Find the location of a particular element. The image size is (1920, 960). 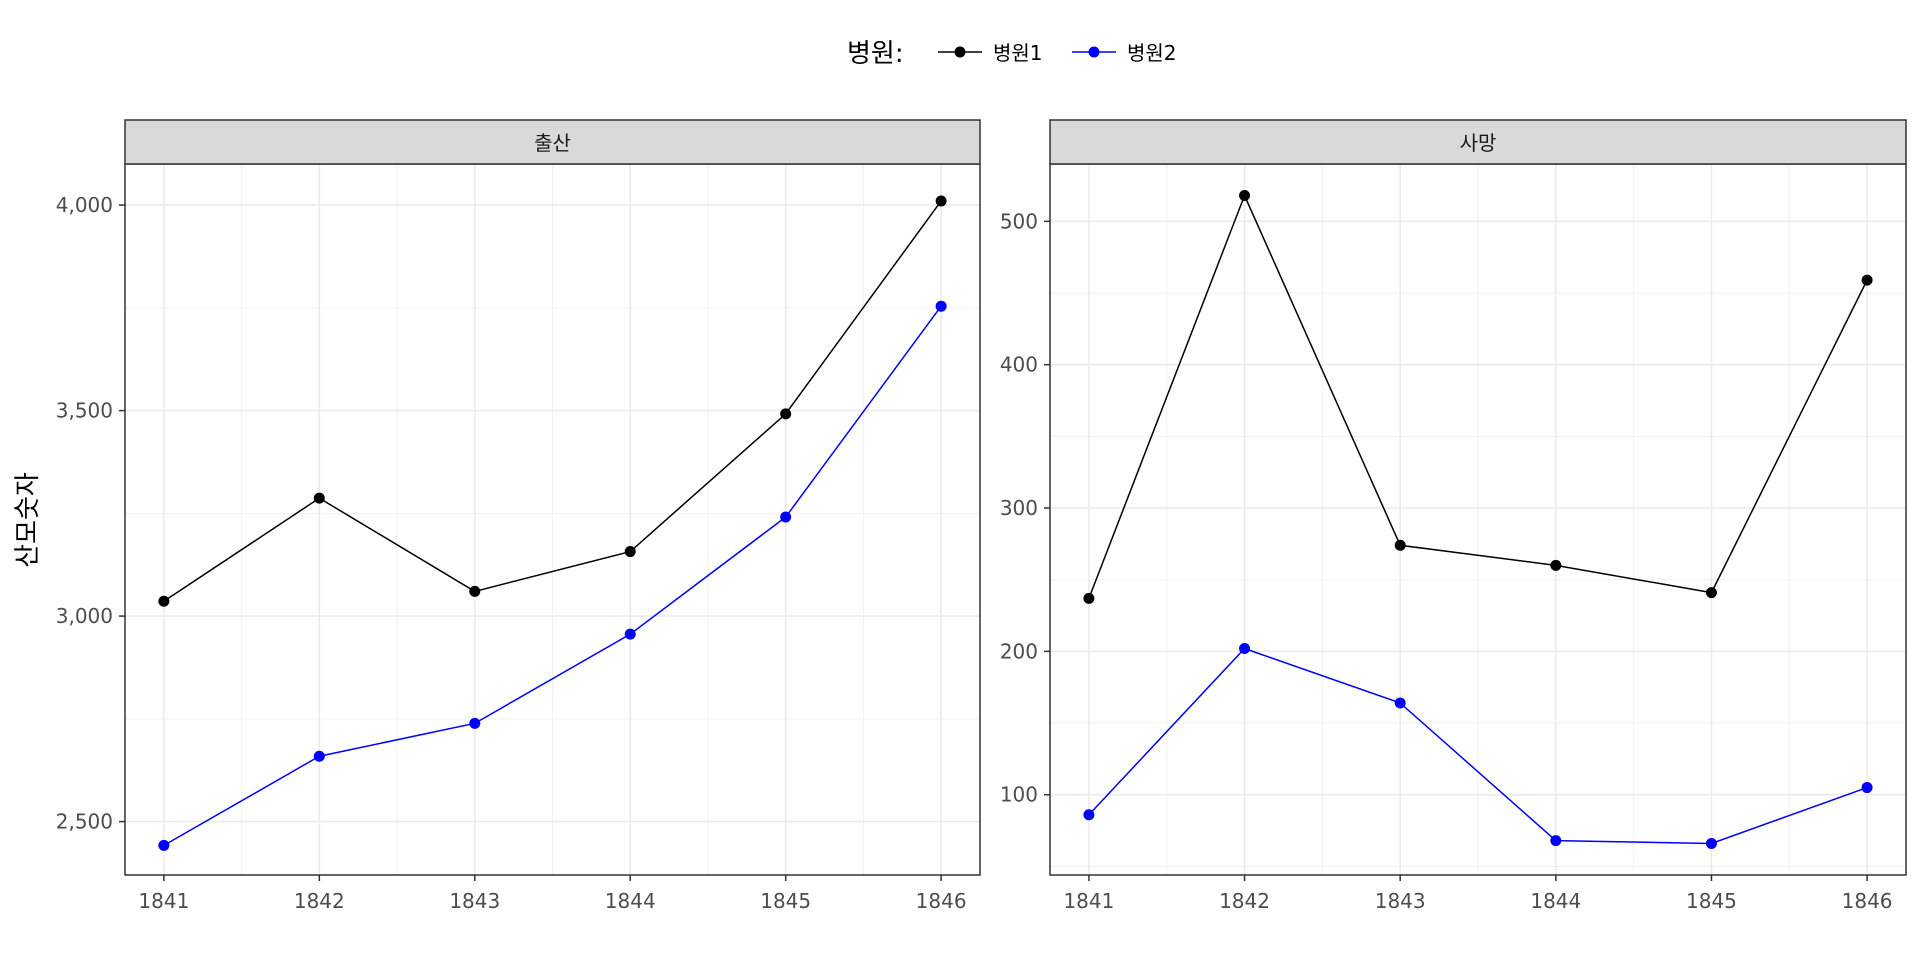

legend-entry-2: 병원2 is located at coordinates (1124, 53).